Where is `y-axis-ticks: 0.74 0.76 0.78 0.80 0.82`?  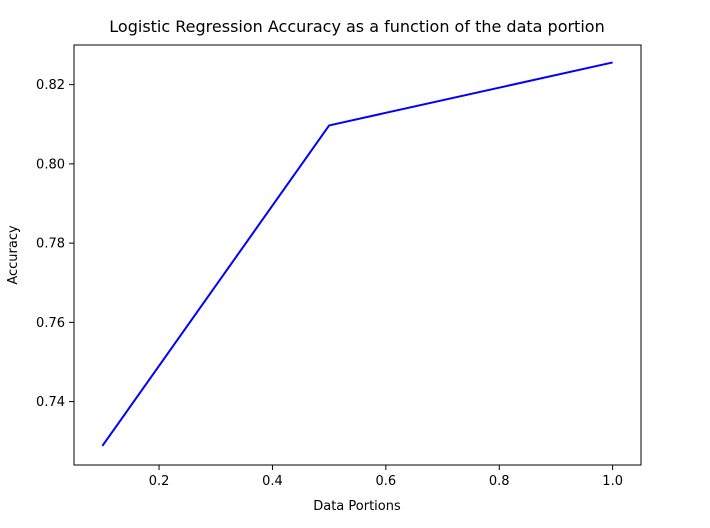 y-axis-ticks: 0.74 0.76 0.78 0.80 0.82 is located at coordinates (55, 244).